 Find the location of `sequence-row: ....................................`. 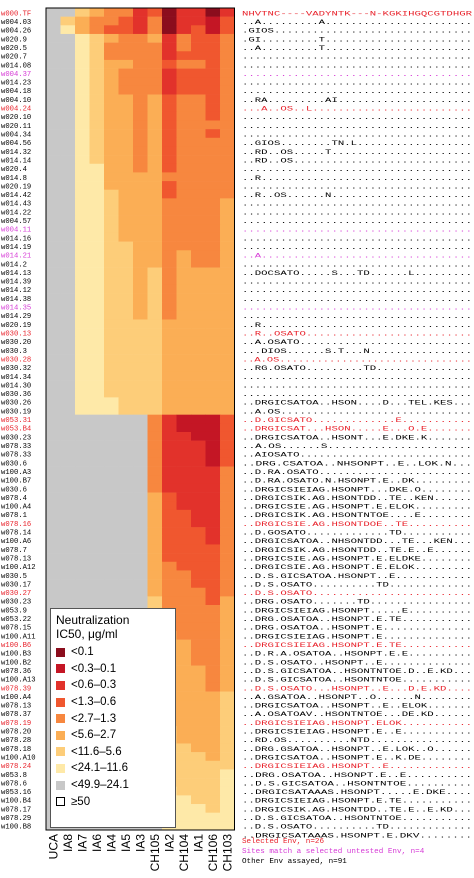

sequence-row: .................................... is located at coordinates (357, 238).